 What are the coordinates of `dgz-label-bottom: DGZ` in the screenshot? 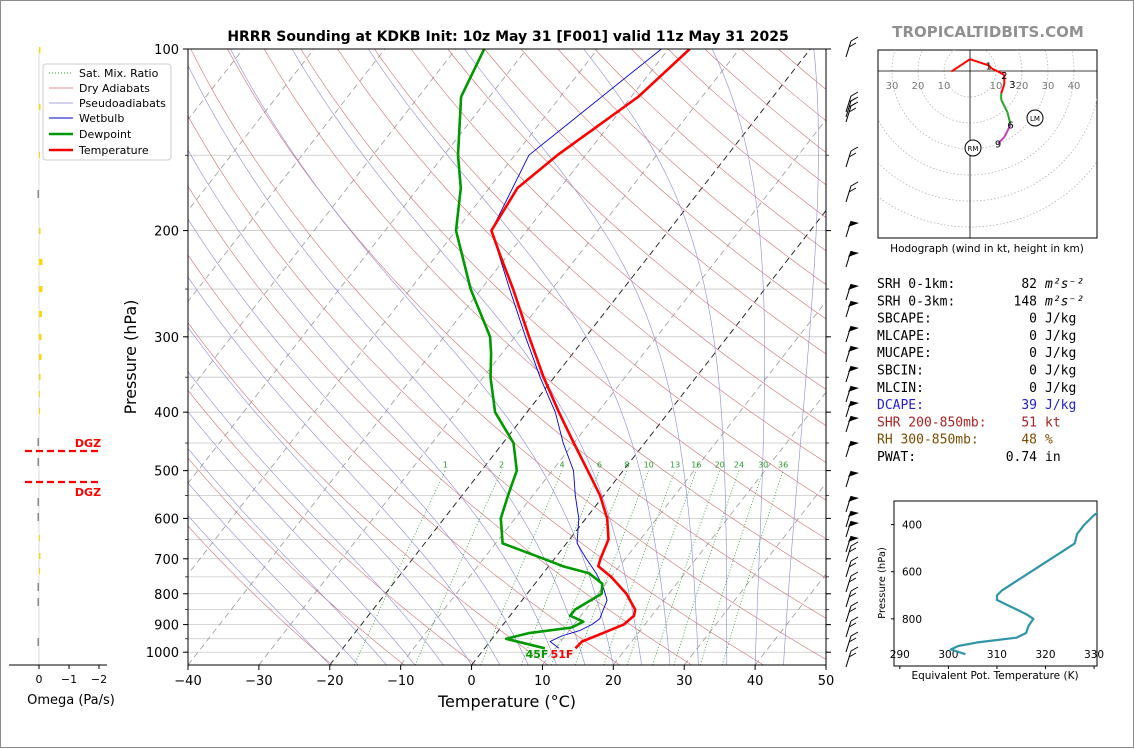 It's located at (88, 492).